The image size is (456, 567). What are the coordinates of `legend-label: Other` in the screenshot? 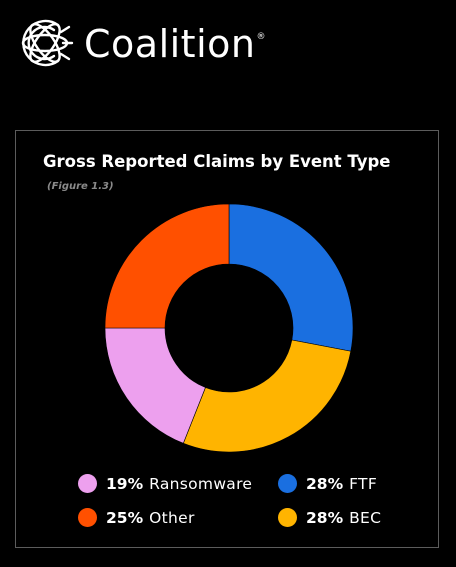 It's located at (172, 517).